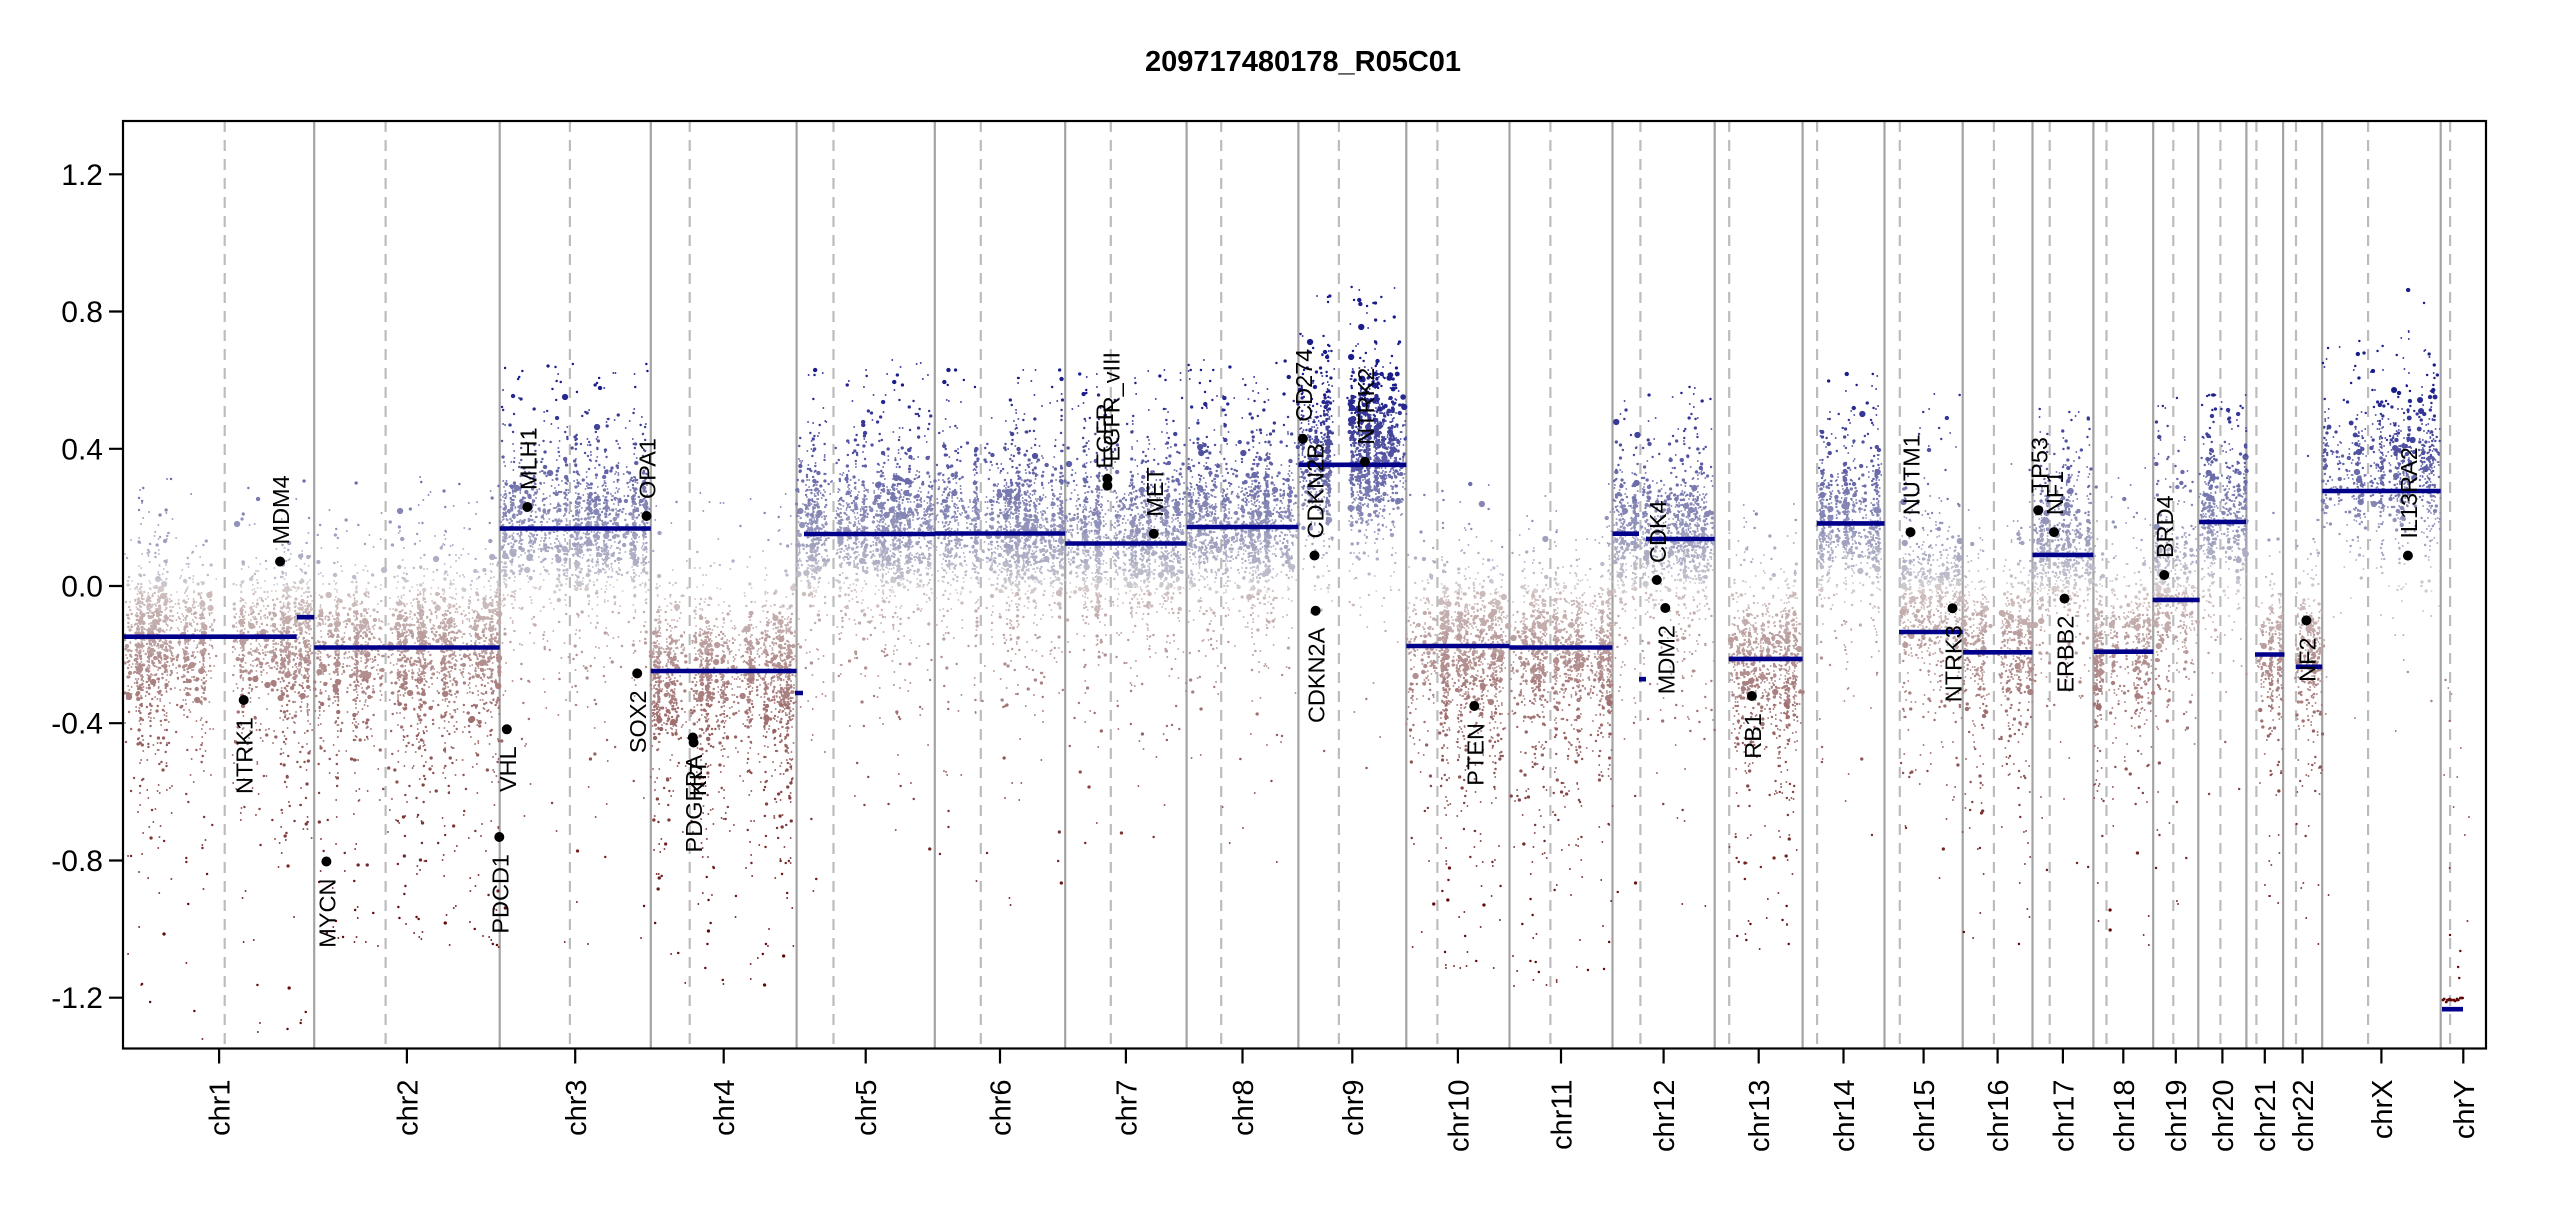 The image size is (2550, 1205). I want to click on svg-text: chr22, so click(2304, 1116).